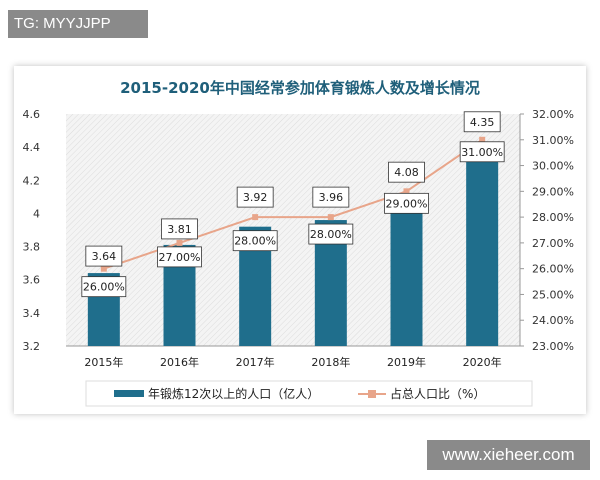 The image size is (600, 480). I want to click on percent-value-label: 26.00%, so click(104, 287).